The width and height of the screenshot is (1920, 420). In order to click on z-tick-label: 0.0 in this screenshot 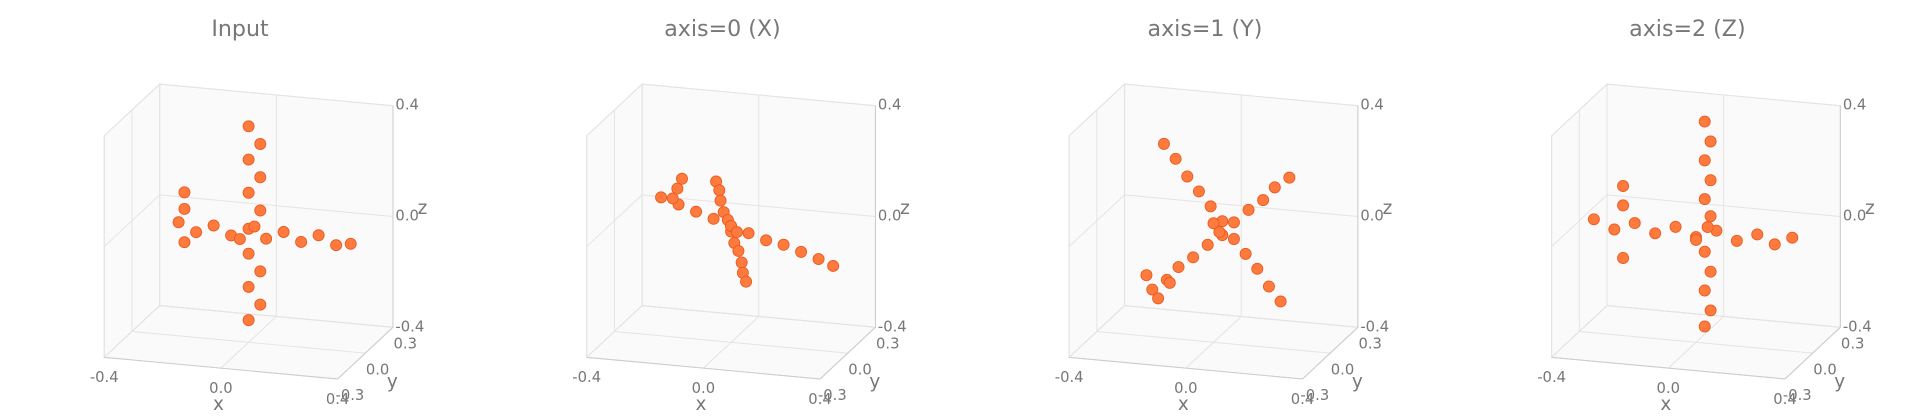, I will do `click(1371, 216)`.